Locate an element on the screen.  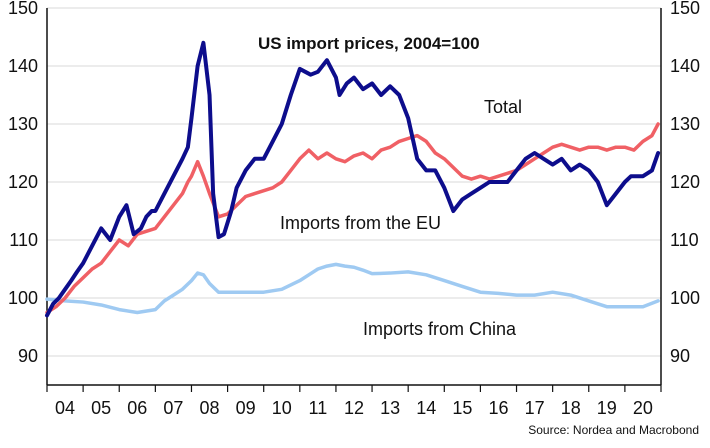
x-tick-label: 12 is located at coordinates (354, 408).